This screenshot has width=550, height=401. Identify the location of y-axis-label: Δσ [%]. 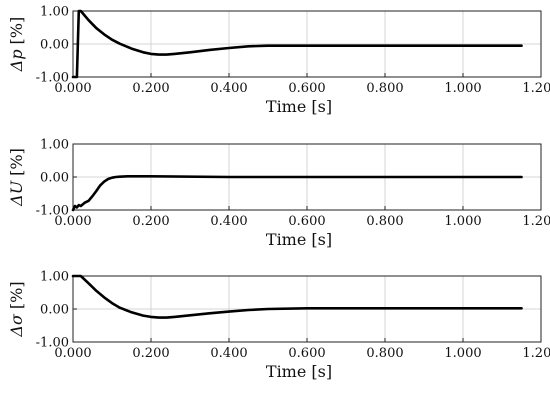
(16, 309).